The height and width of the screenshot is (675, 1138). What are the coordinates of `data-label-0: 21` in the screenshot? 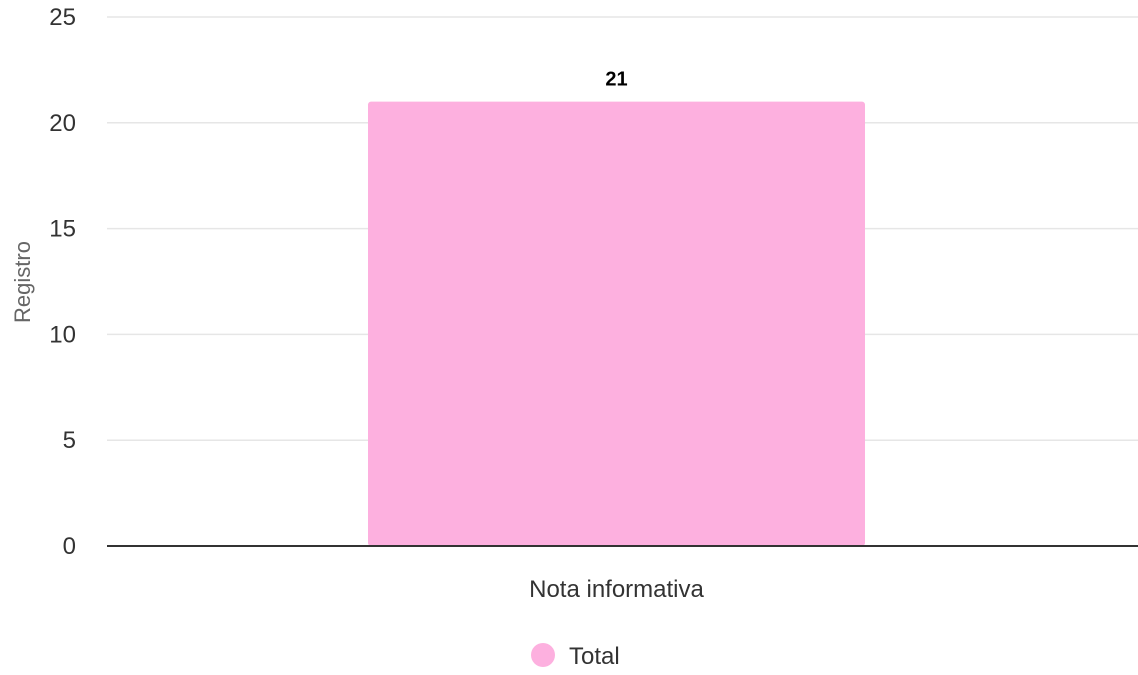 It's located at (616, 80).